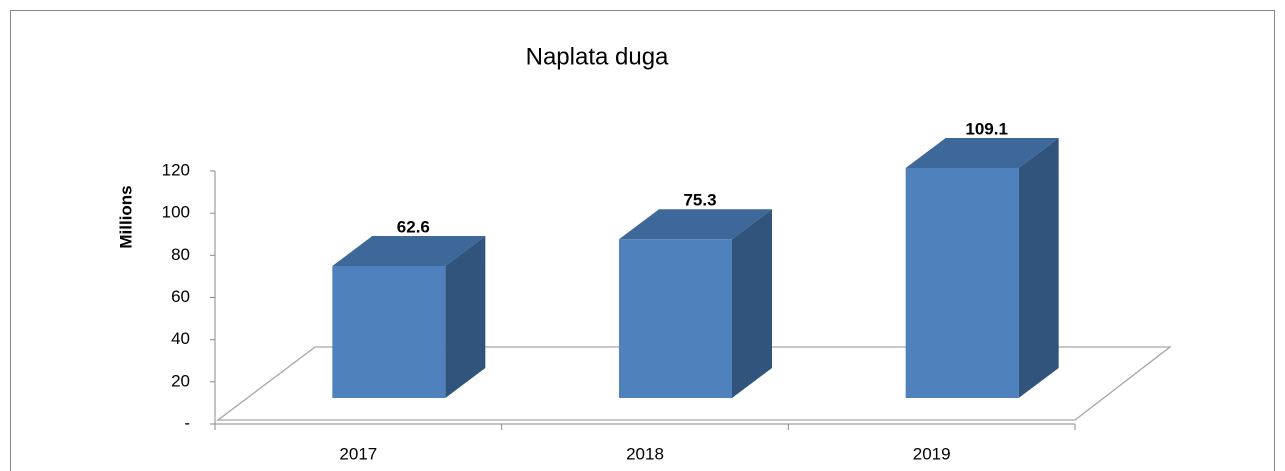  What do you see at coordinates (176, 212) in the screenshot?
I see `y-tick-label: 100` at bounding box center [176, 212].